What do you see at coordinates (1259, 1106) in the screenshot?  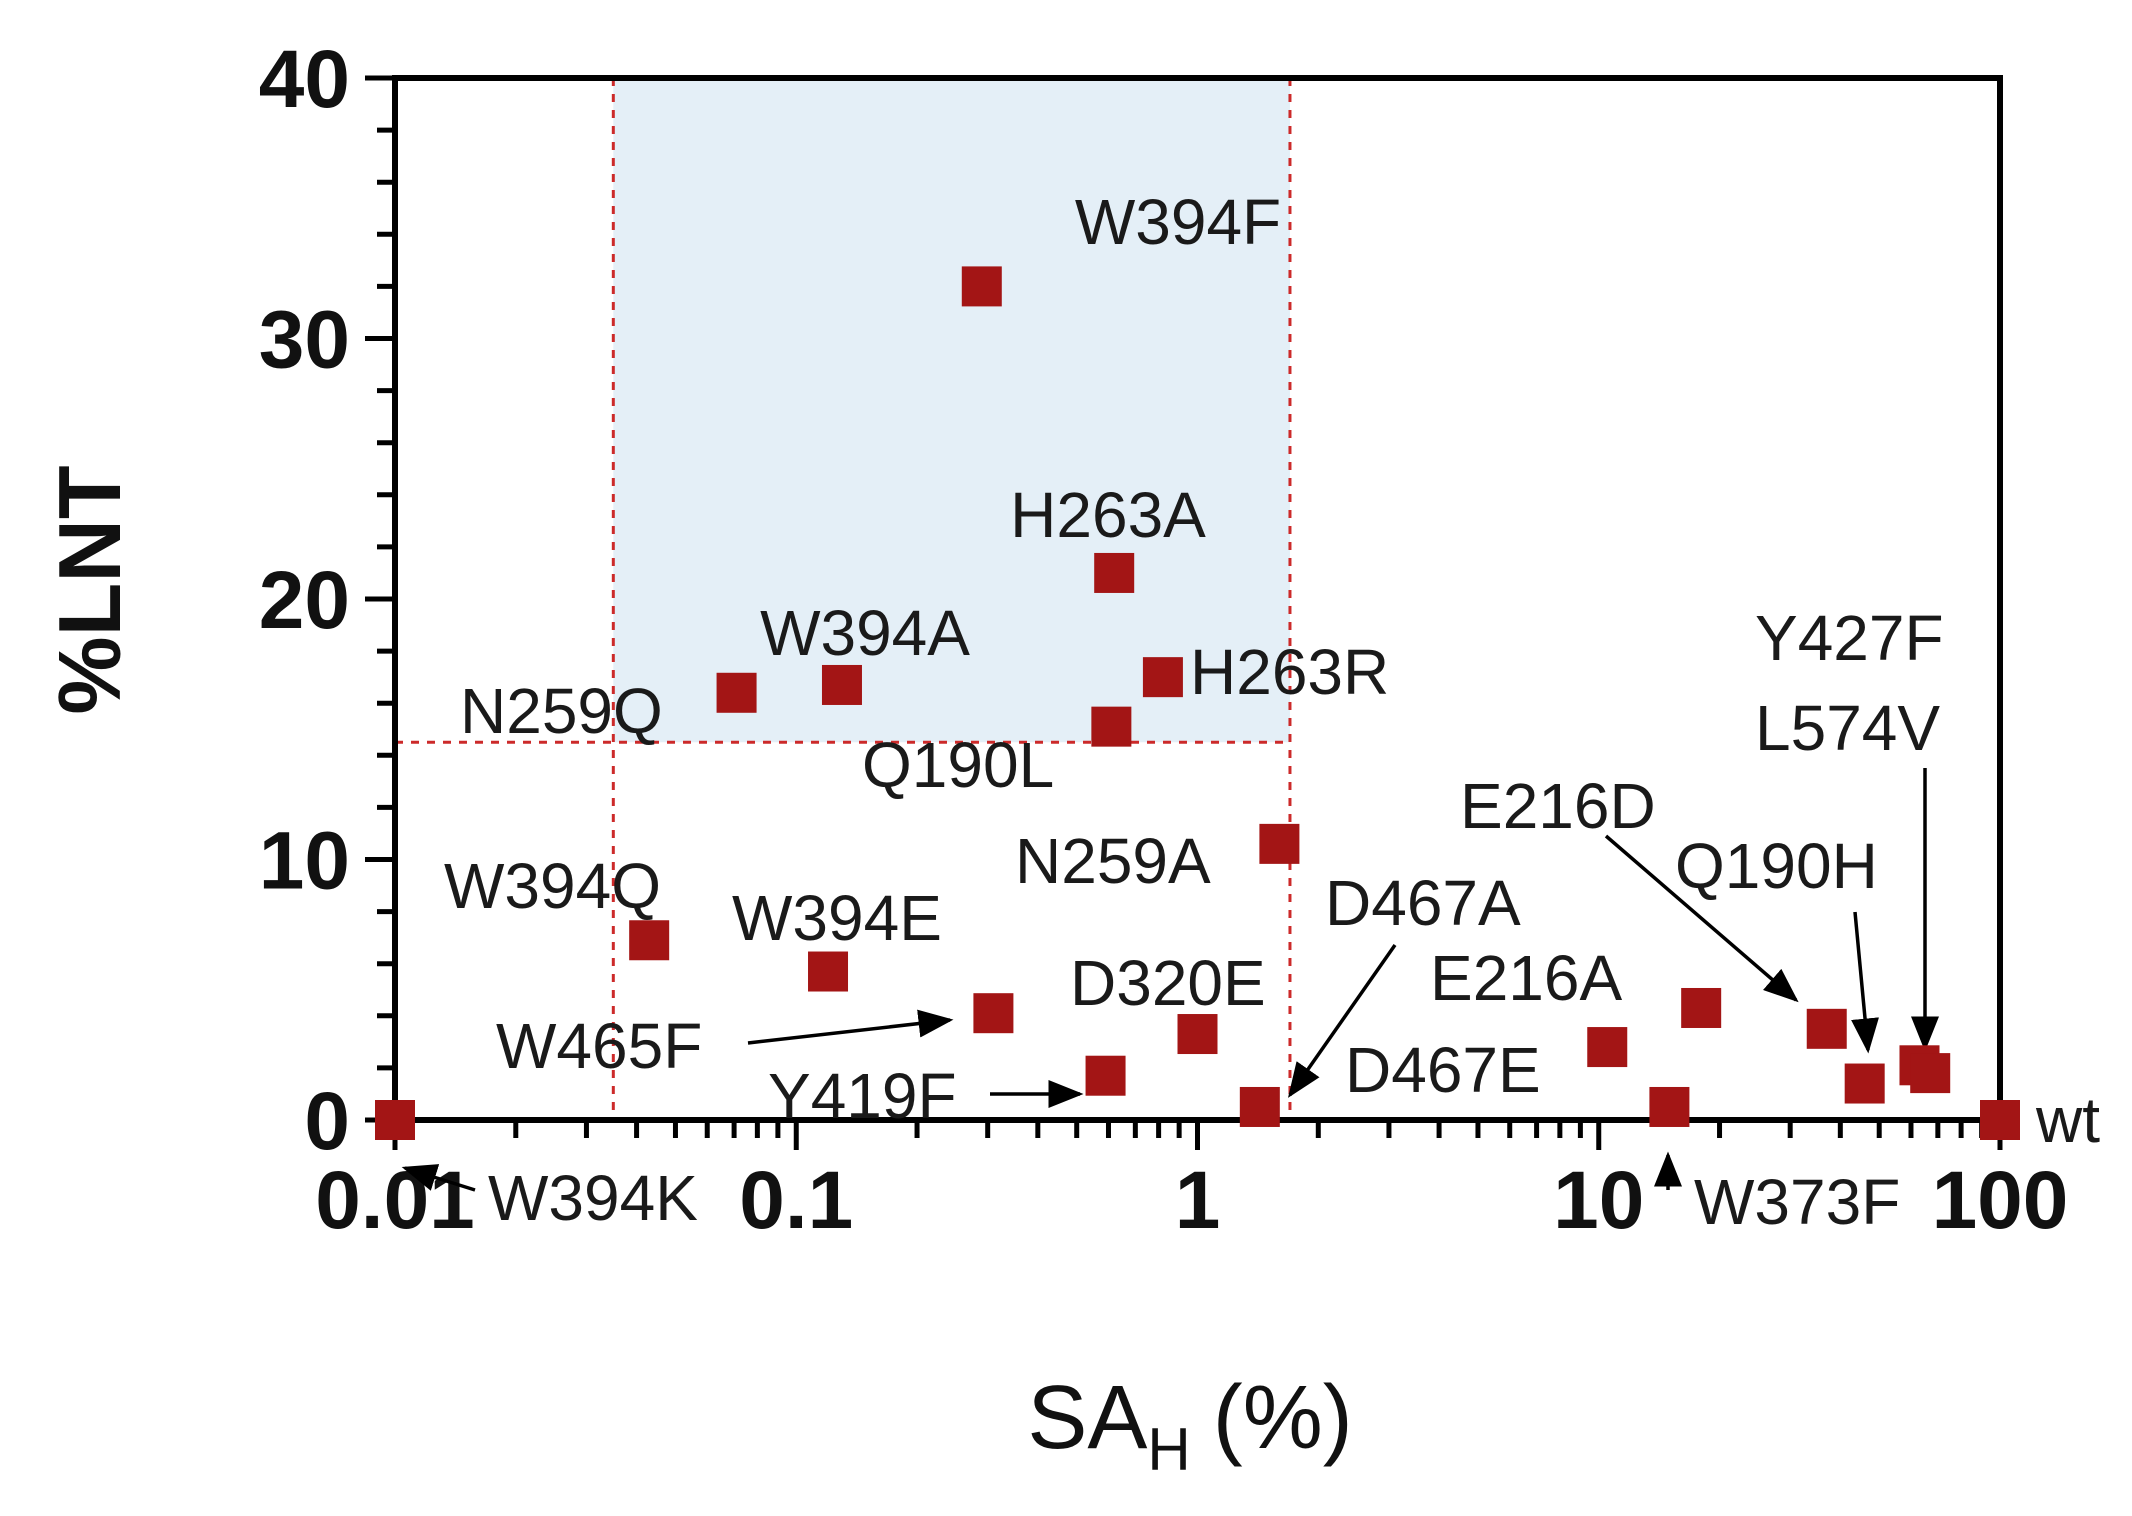 I see `data-point-d467a` at bounding box center [1259, 1106].